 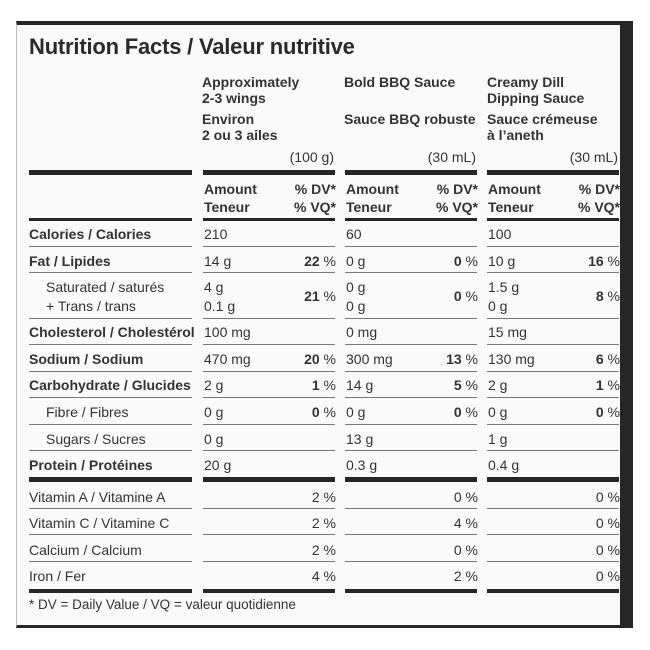 What do you see at coordinates (85, 550) in the screenshot?
I see `row-label-calcium: Calcium / Calcium` at bounding box center [85, 550].